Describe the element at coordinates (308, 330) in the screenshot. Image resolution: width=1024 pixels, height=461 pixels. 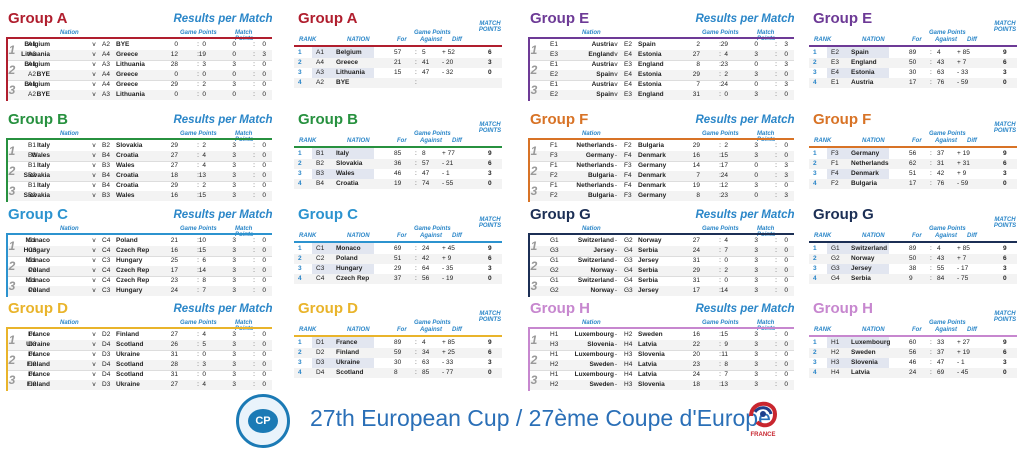
I see `rank-header: RANK` at that location.